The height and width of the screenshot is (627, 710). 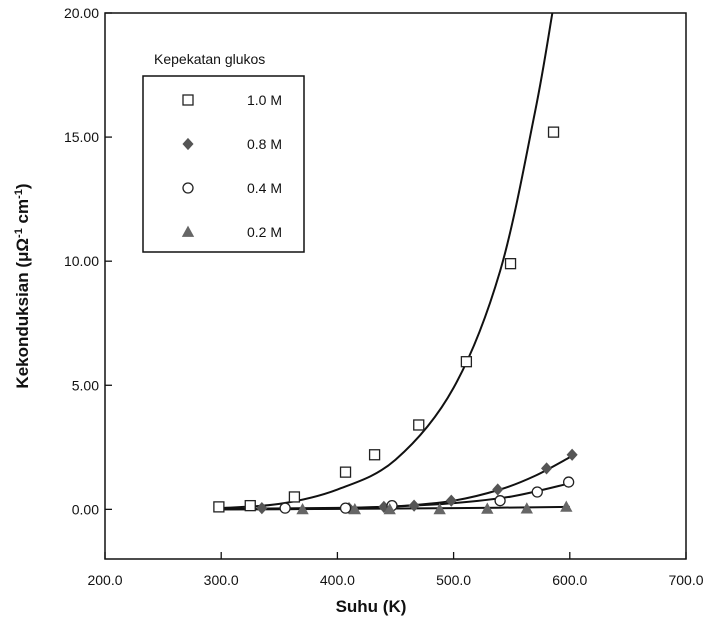 I want to click on legend: Kepekatan glukos 1.0 M 0.8 M 0.4 M 0.2 M, so click(x=223, y=152).